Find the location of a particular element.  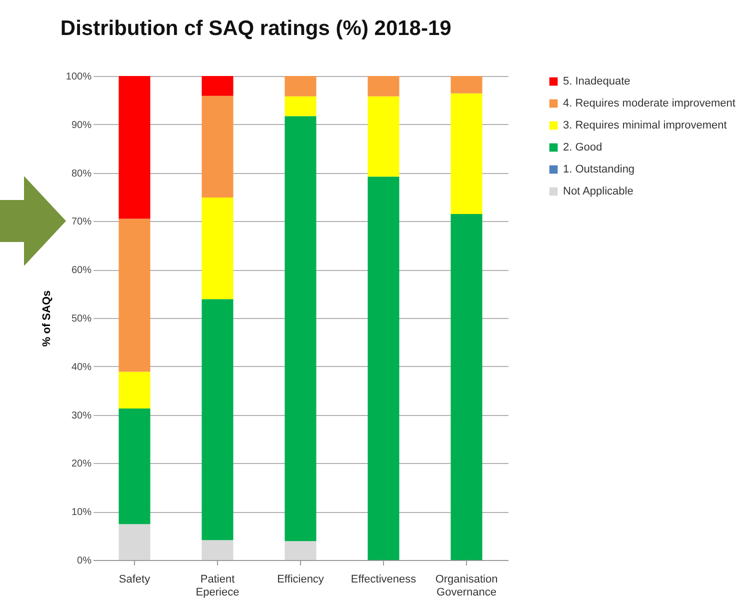

y-tick-label: 20% is located at coordinates (81, 464).